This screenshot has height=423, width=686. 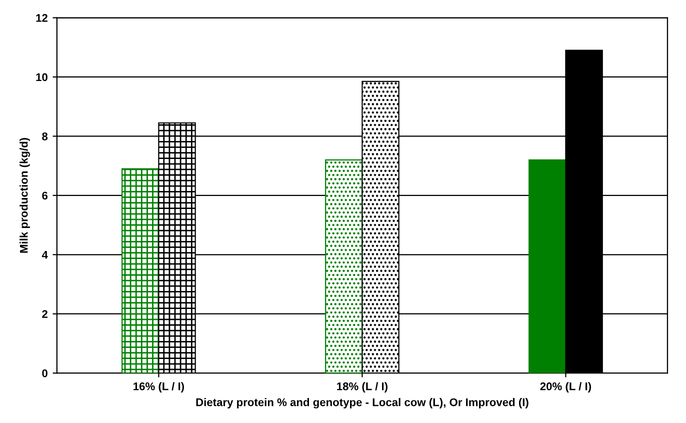 What do you see at coordinates (45, 136) in the screenshot?
I see `y-tick-label: 8` at bounding box center [45, 136].